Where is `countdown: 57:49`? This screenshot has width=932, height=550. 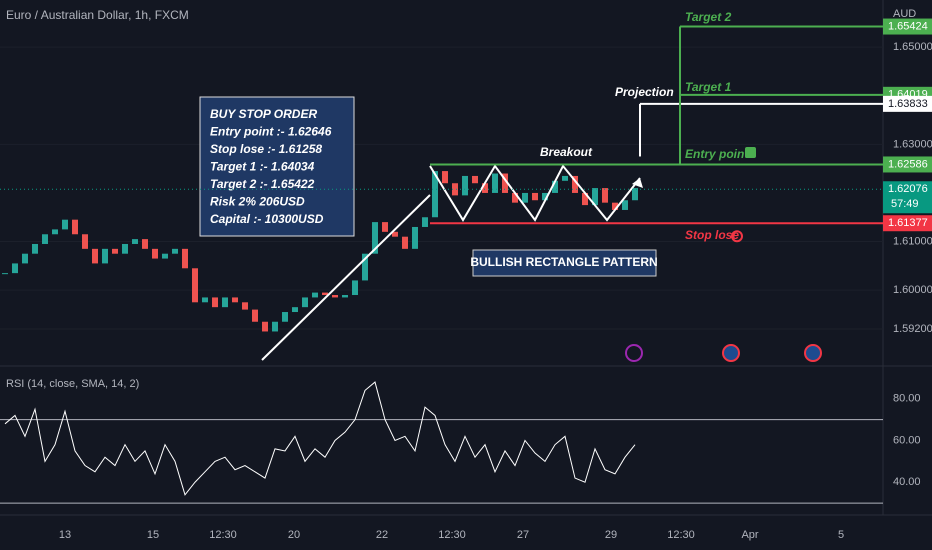 countdown: 57:49 is located at coordinates (905, 204).